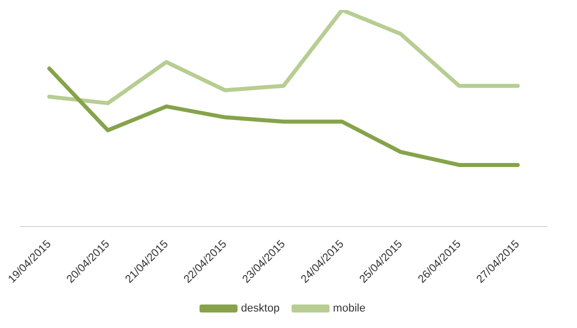 The width and height of the screenshot is (577, 328). What do you see at coordinates (349, 308) in the screenshot?
I see `legend-label: mobile` at bounding box center [349, 308].